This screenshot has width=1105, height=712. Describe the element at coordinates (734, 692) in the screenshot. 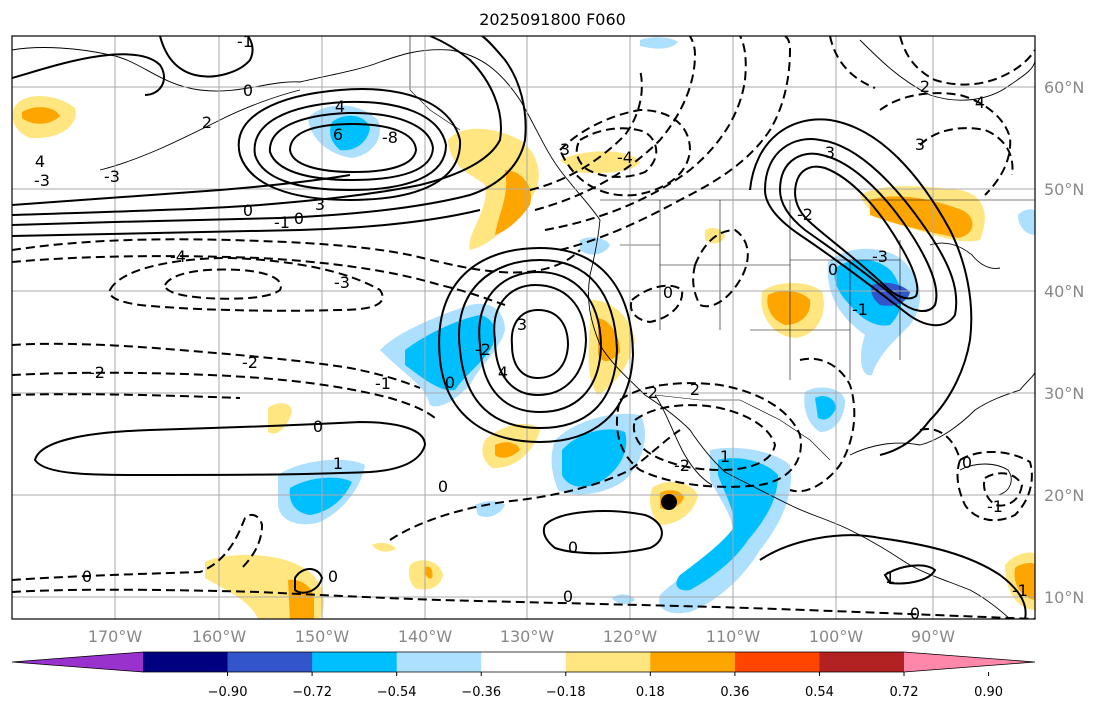

I see `colorbar-tick-label: 0.36` at that location.